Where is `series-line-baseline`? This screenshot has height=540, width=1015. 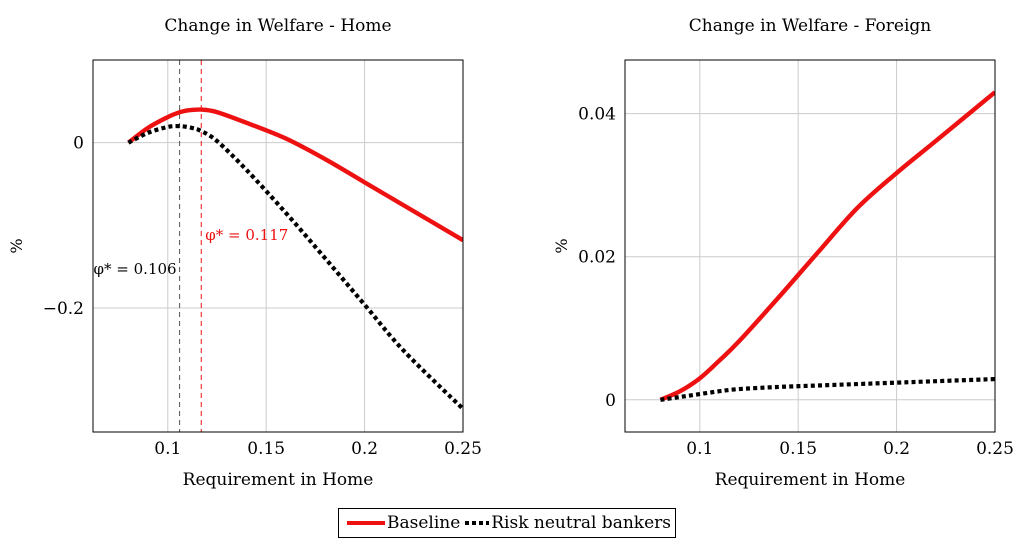
series-line-baseline is located at coordinates (295, 175).